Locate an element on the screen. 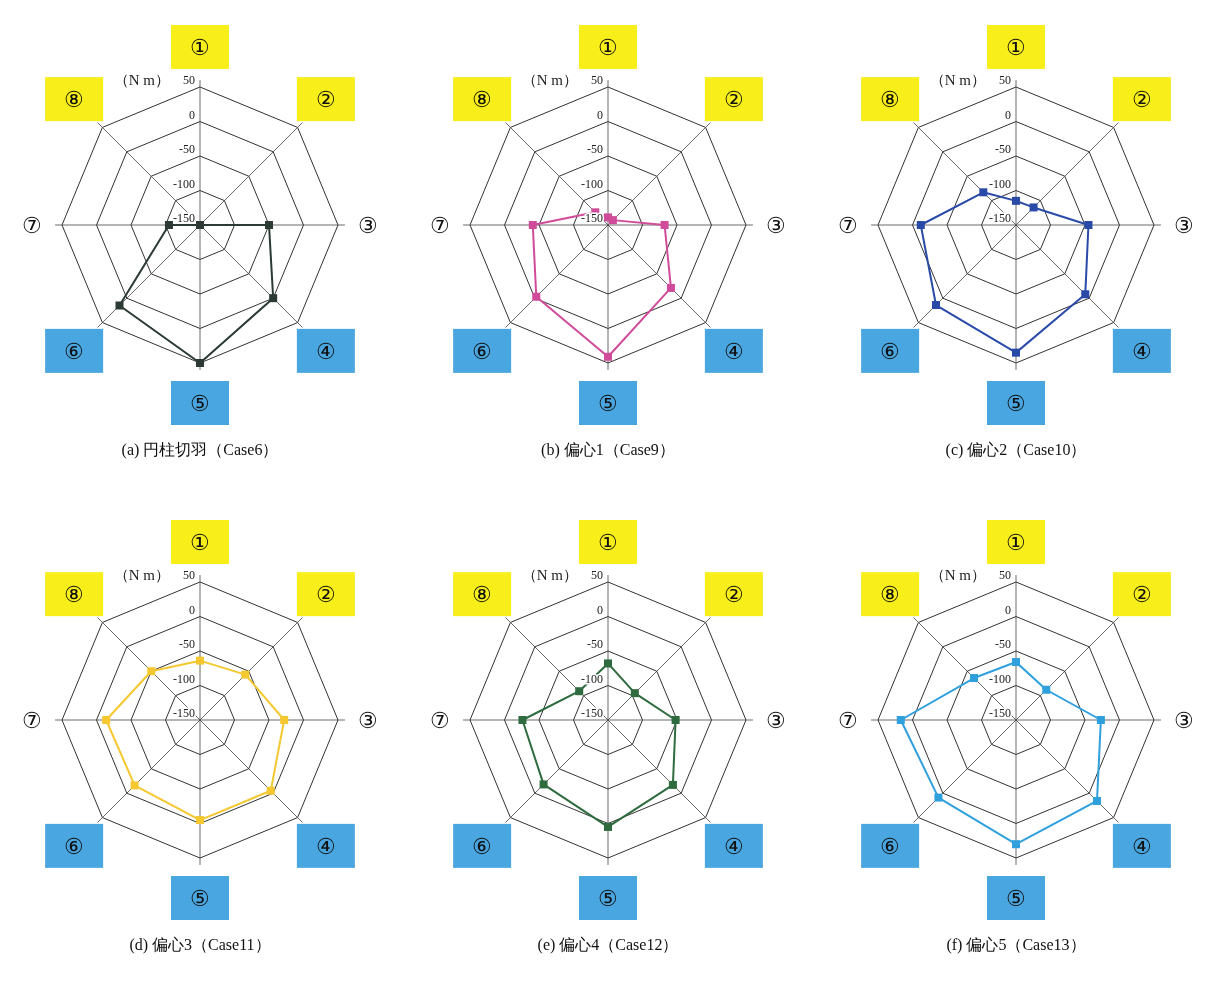 This screenshot has height=982, width=1211. text: (f) 偏心5（Case13） is located at coordinates (1016, 945).